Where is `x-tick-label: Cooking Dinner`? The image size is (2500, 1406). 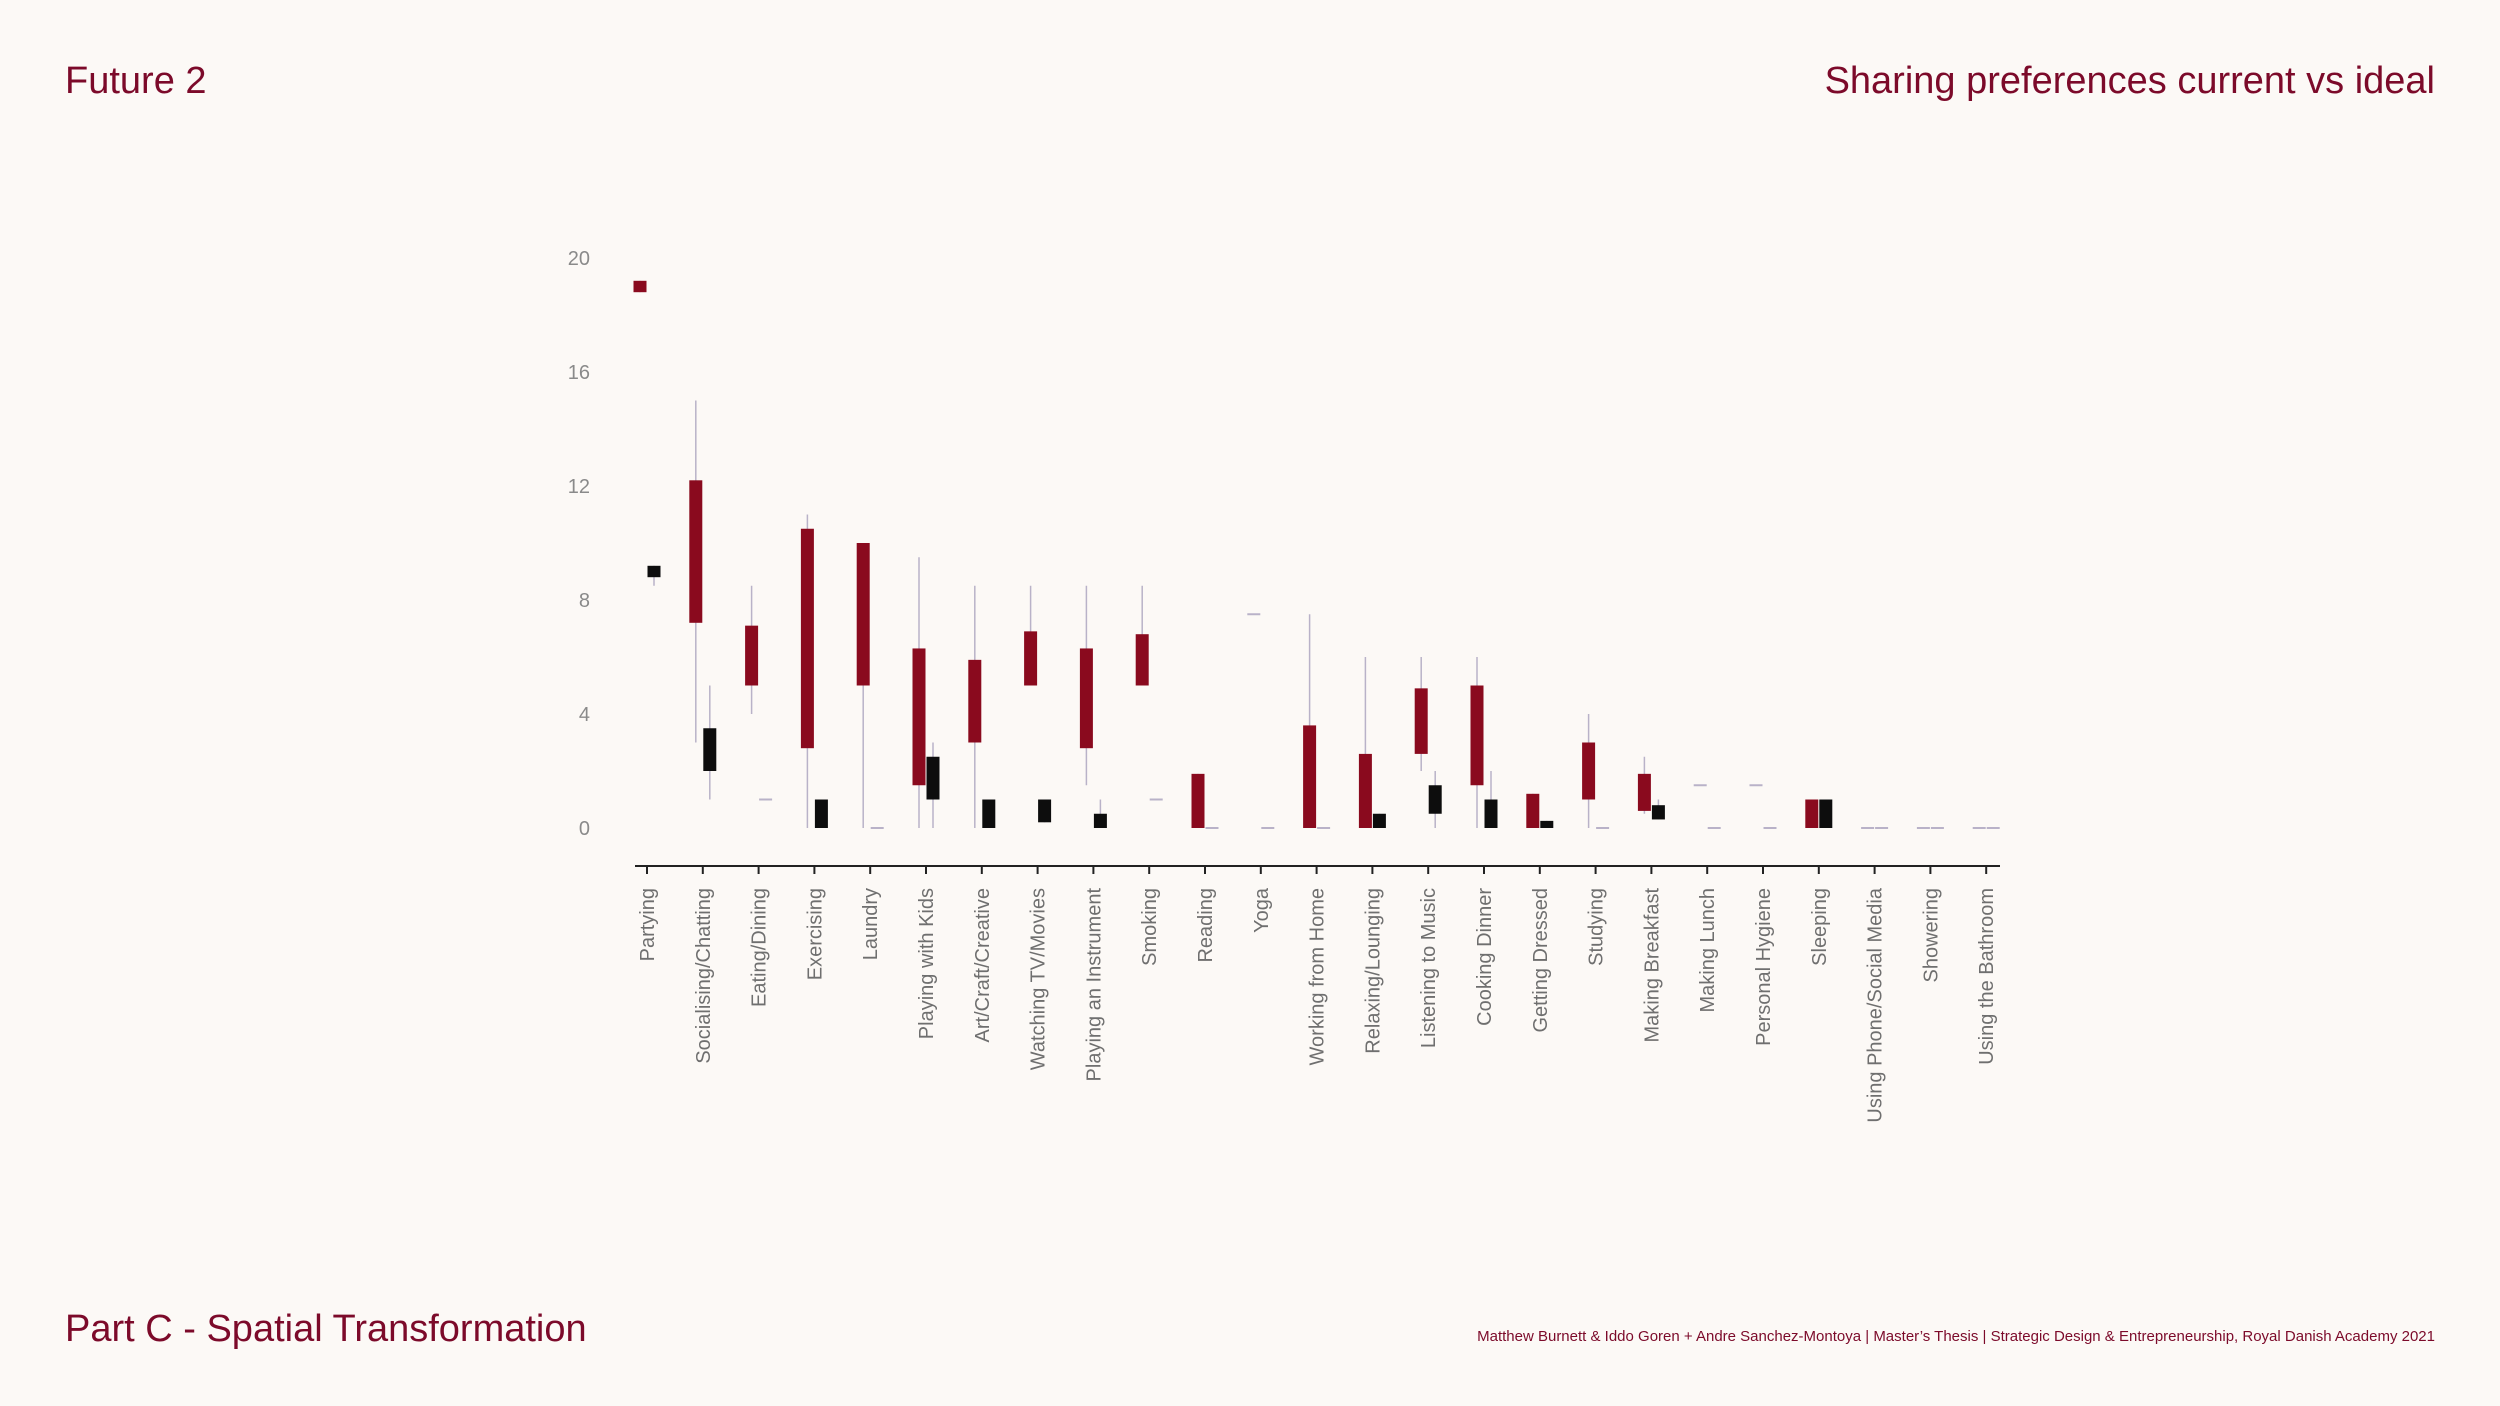
x-tick-label: Cooking Dinner is located at coordinates (1485, 957).